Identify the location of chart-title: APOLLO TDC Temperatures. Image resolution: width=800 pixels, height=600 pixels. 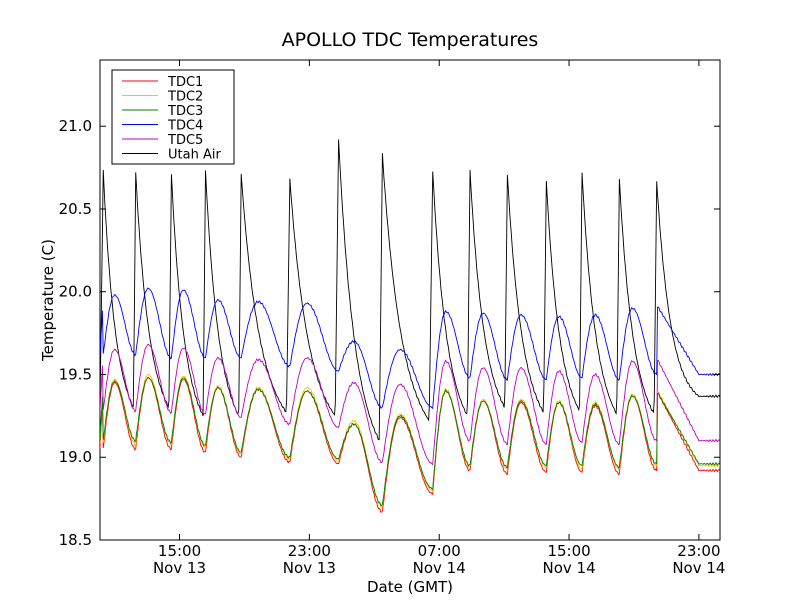
(410, 40).